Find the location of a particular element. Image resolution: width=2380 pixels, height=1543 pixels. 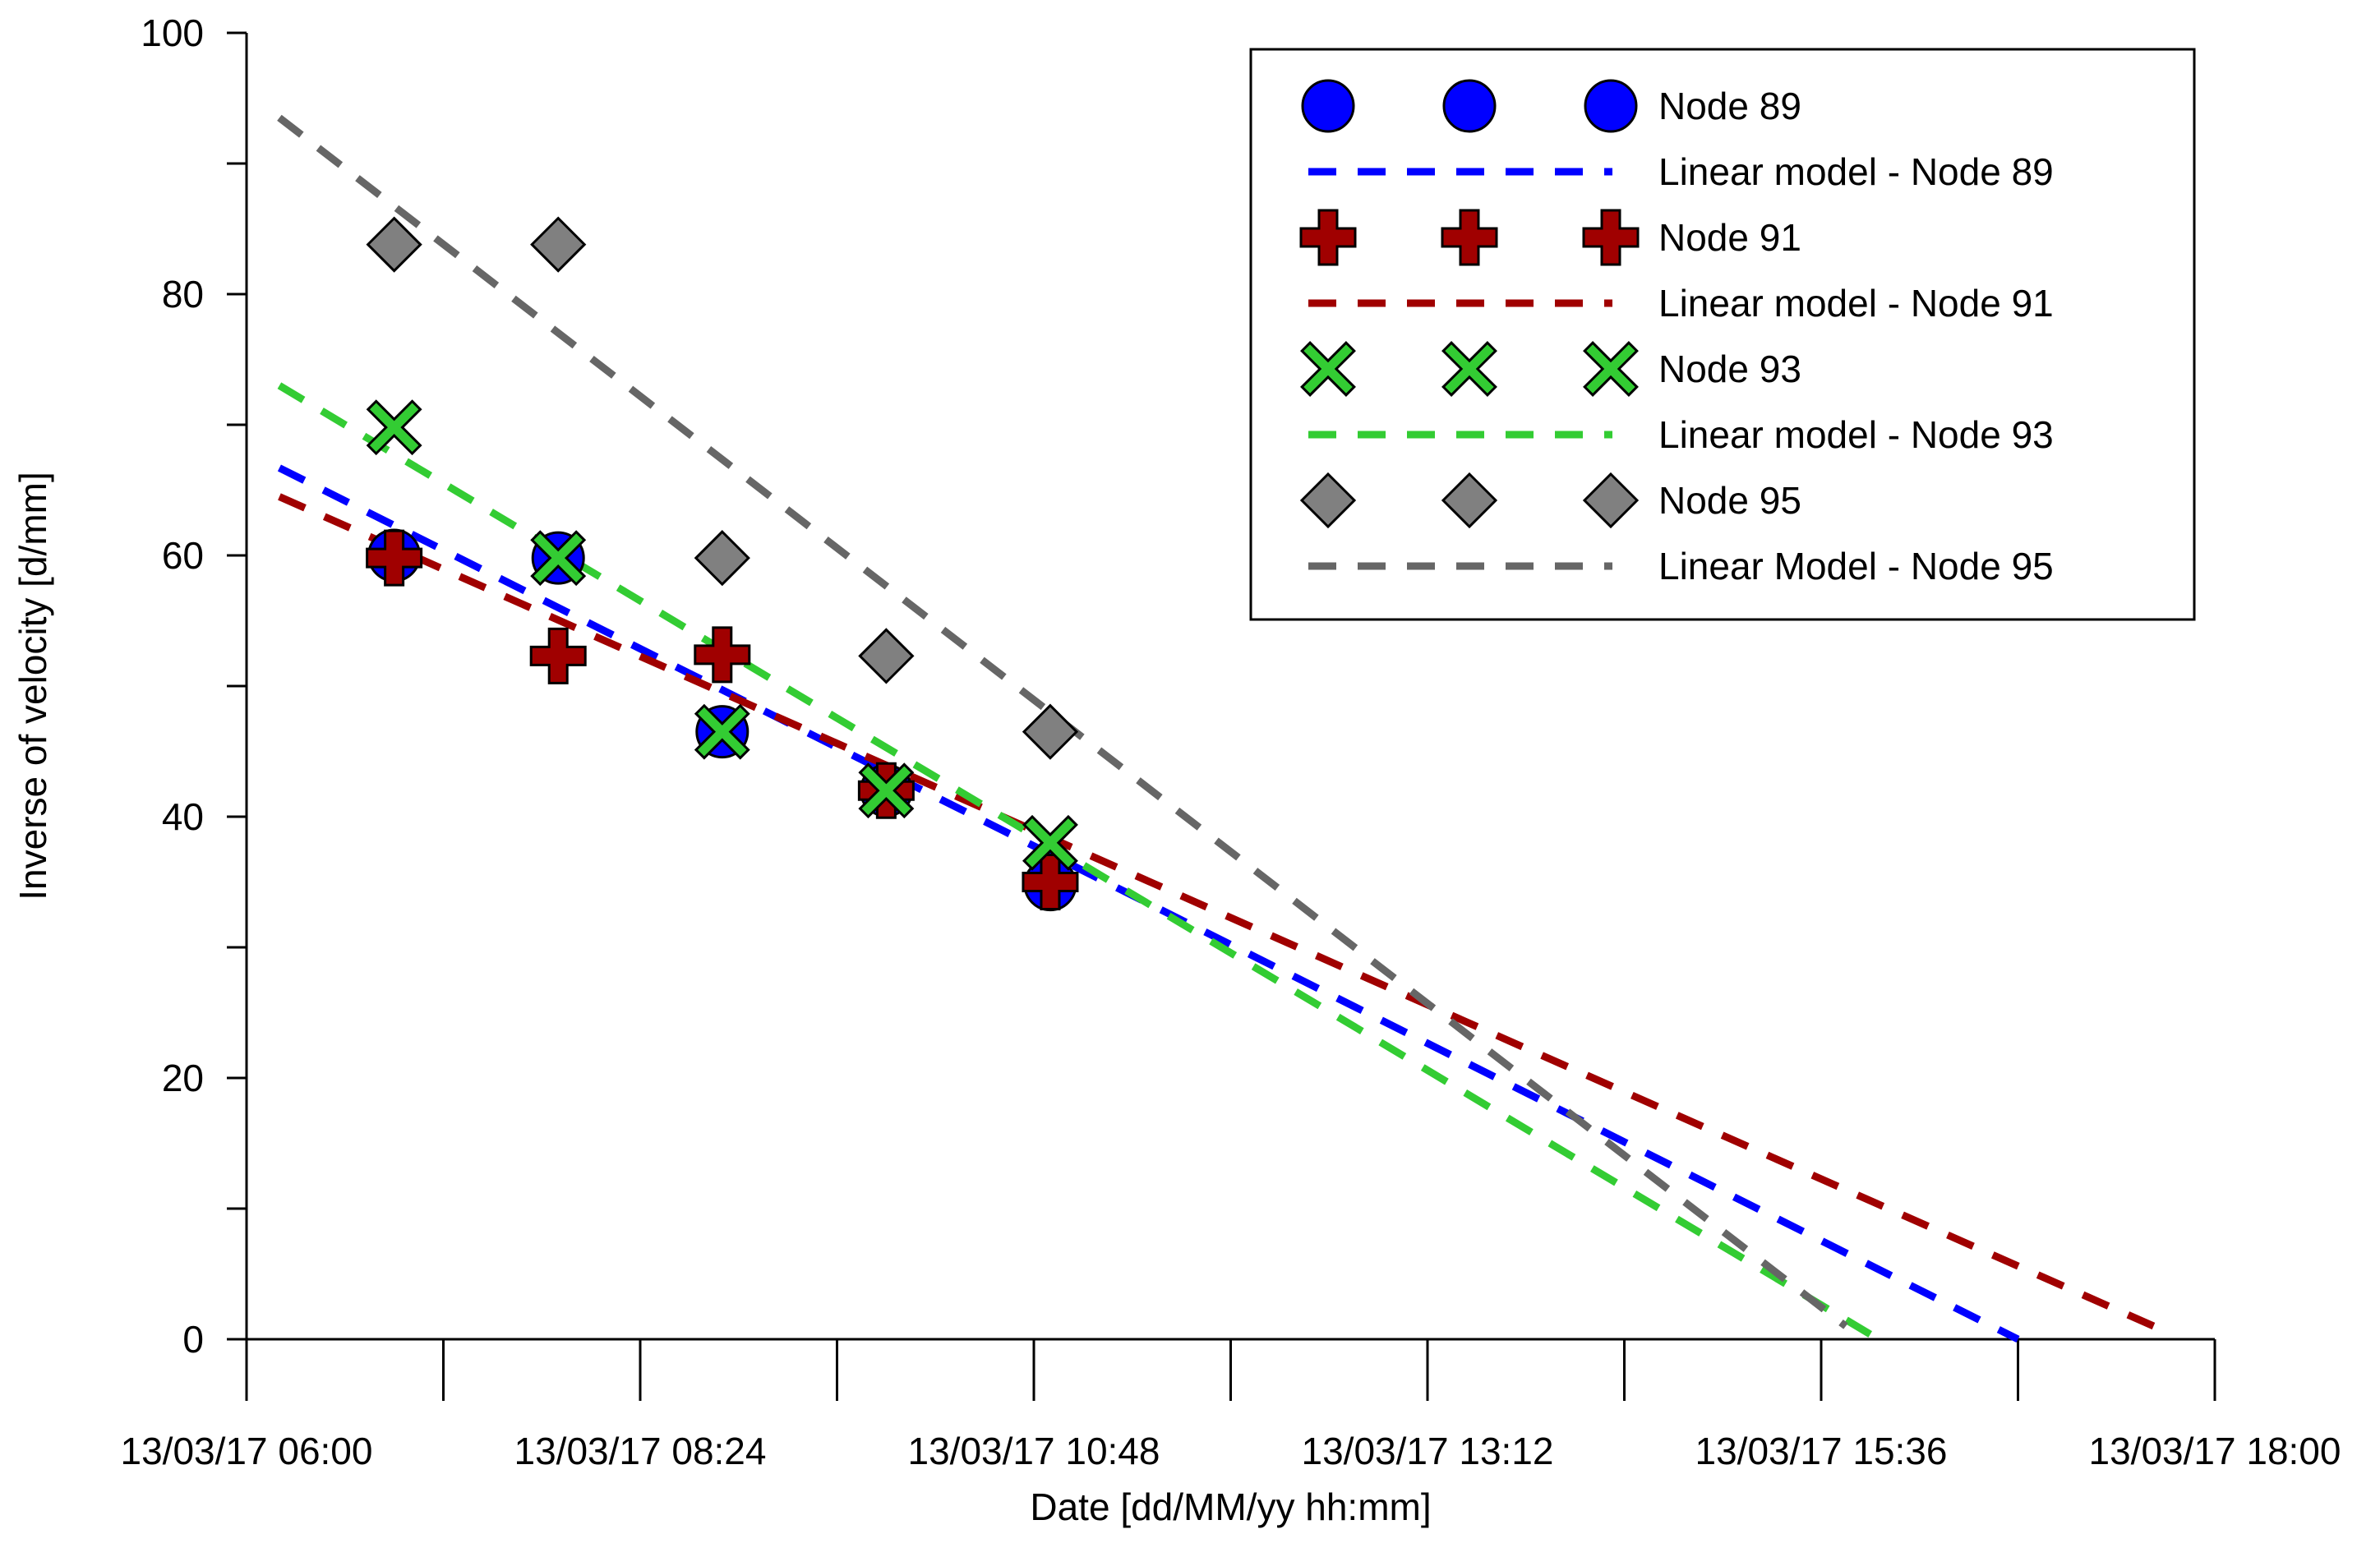

x-axis-label: Date [dd/MM/yy hh:mm] is located at coordinates (1230, 1506).